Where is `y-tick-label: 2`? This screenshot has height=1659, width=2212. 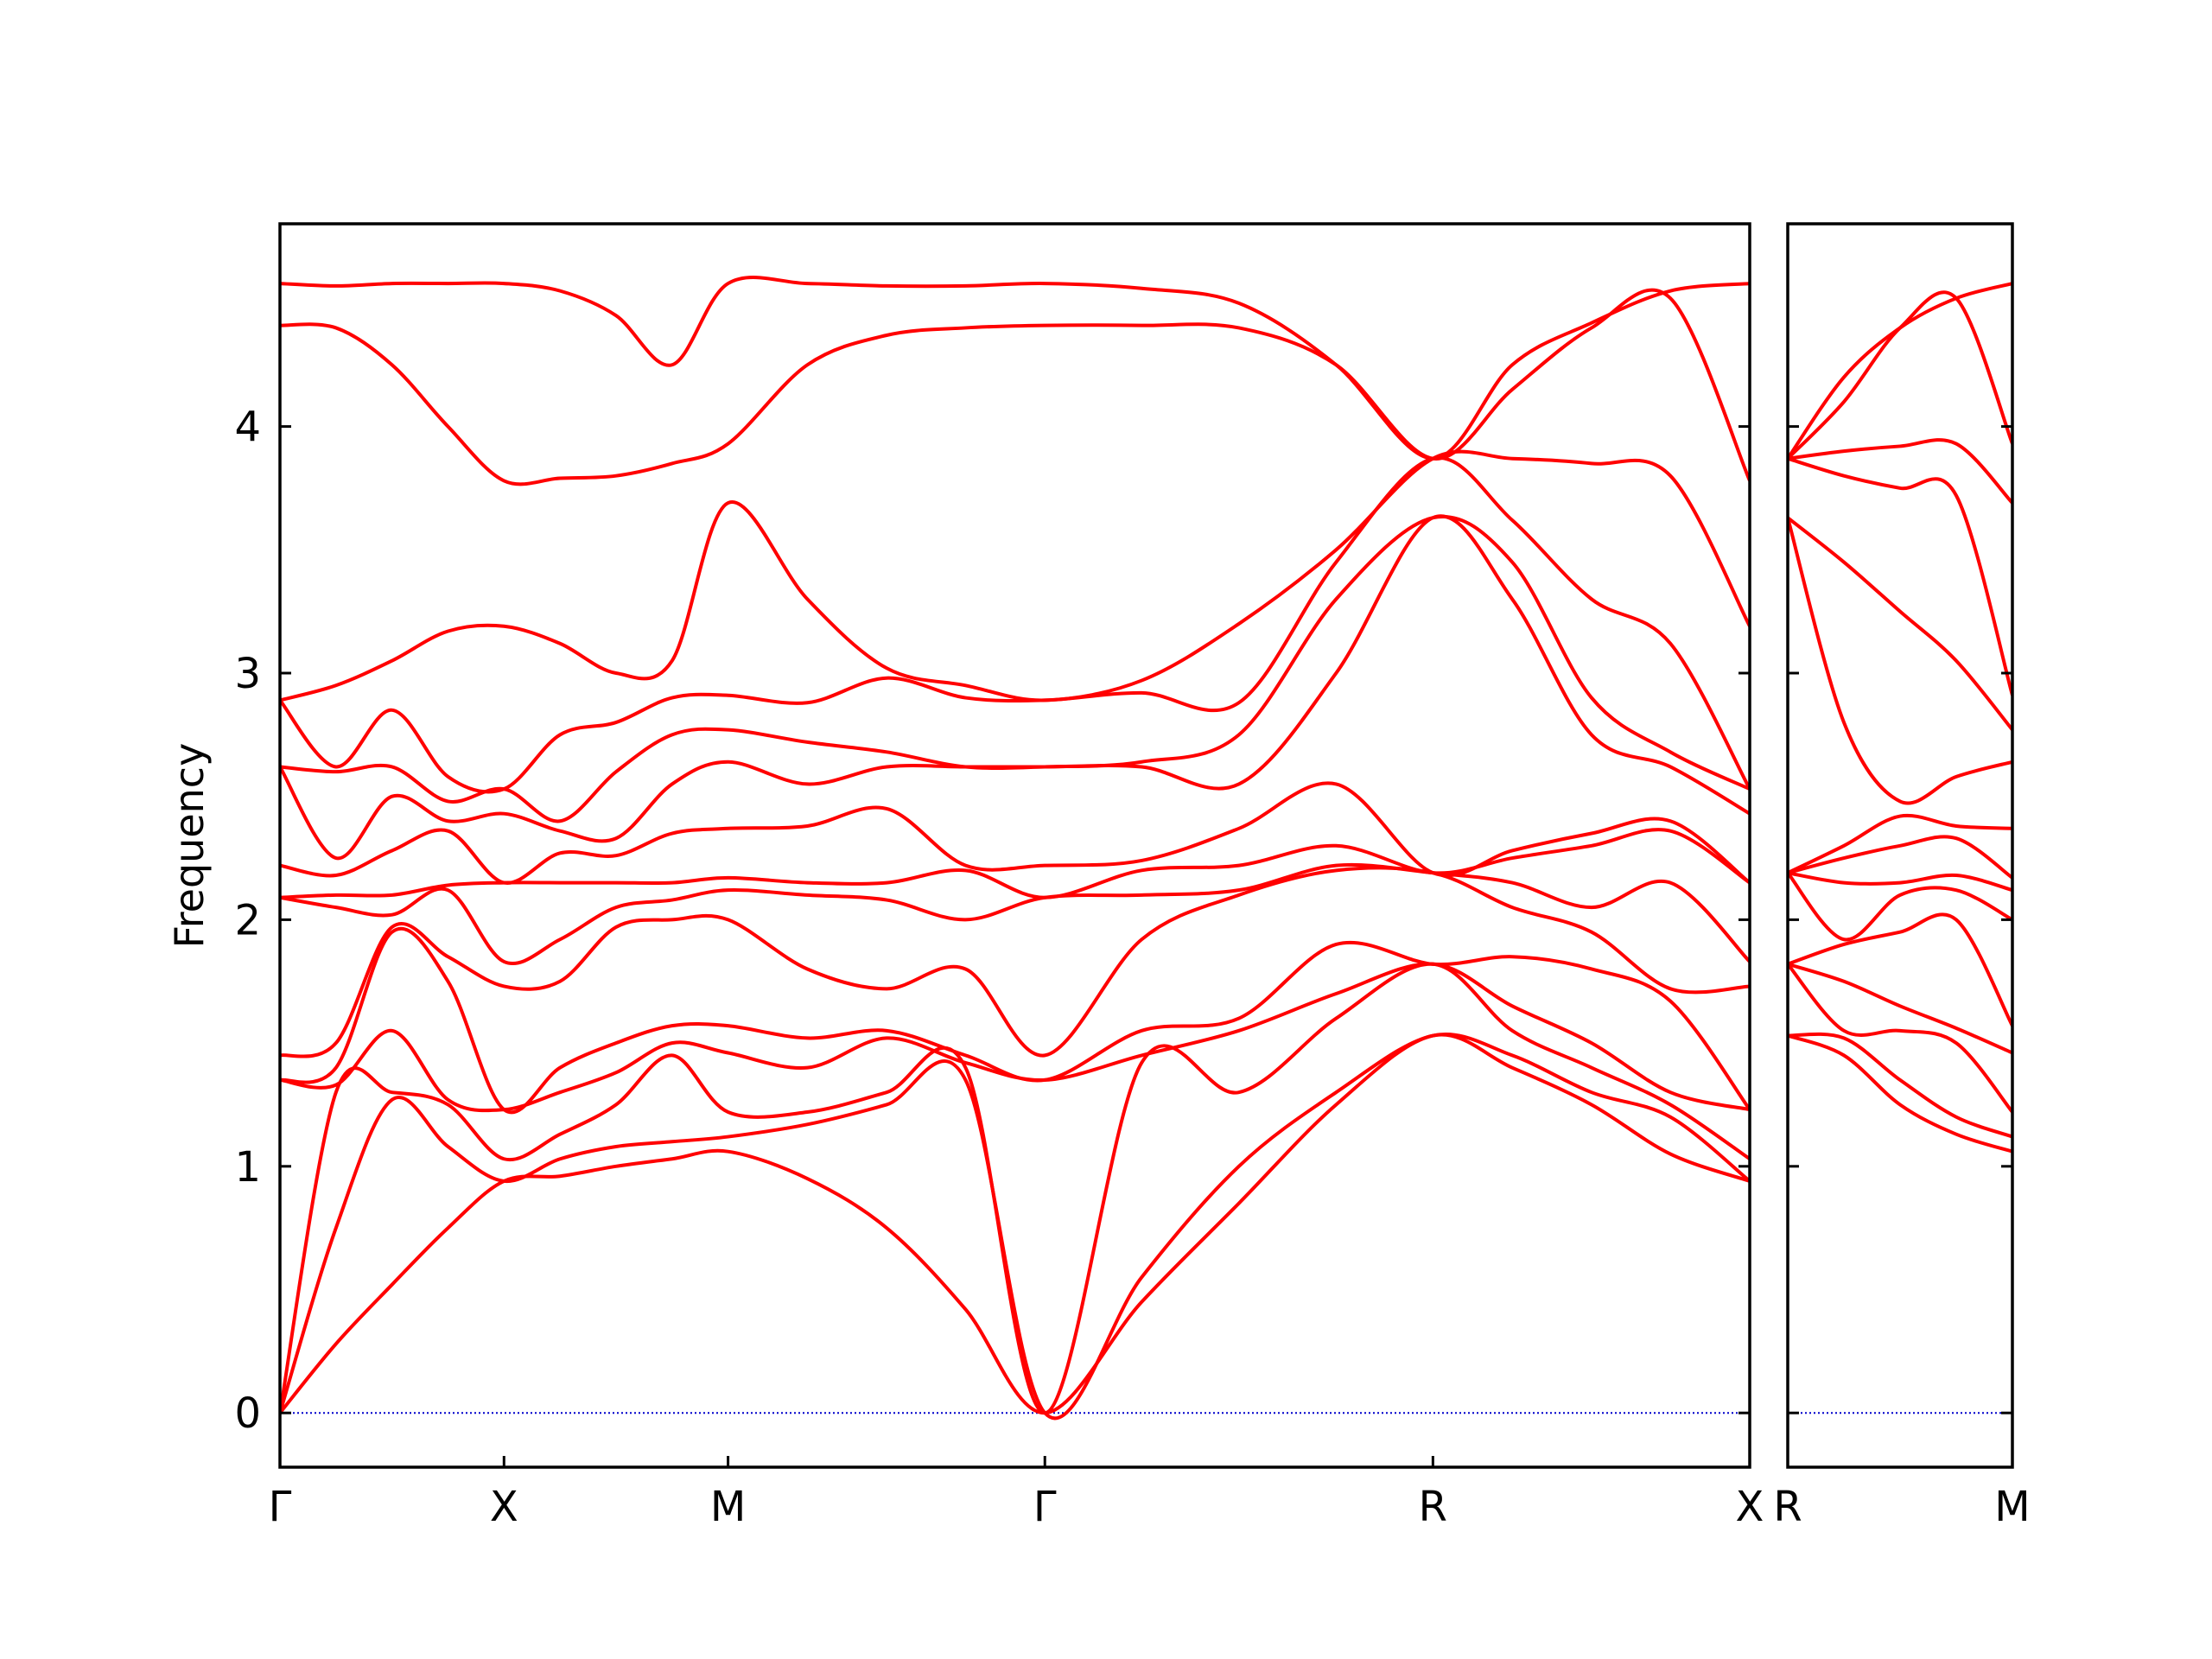 y-tick-label: 2 is located at coordinates (247, 920).